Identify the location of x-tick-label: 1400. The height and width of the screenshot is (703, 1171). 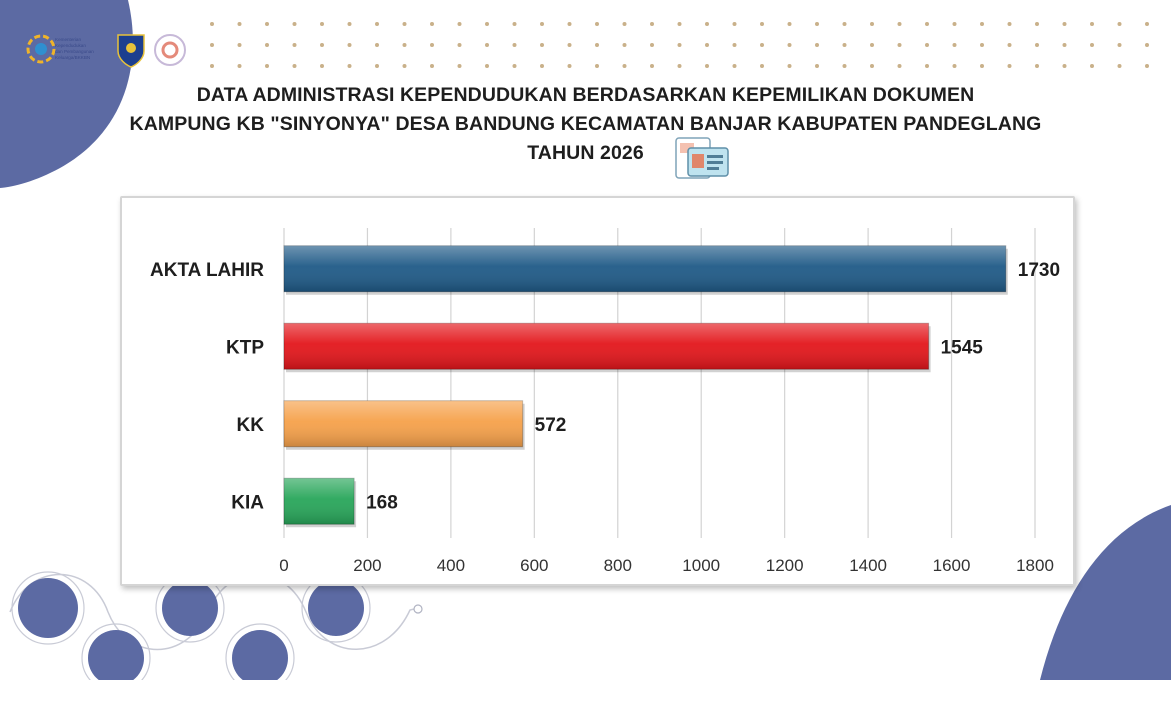
(868, 565).